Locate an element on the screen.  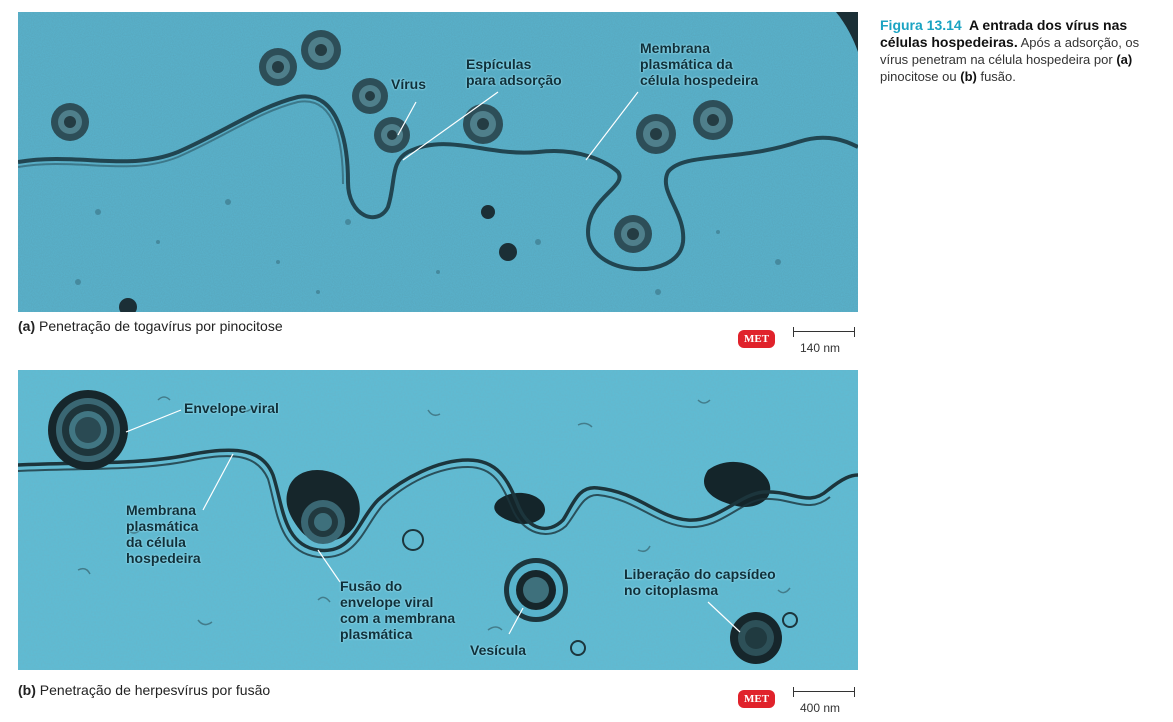
label-membrane-b-line2: plasmática is located at coordinates (162, 526).